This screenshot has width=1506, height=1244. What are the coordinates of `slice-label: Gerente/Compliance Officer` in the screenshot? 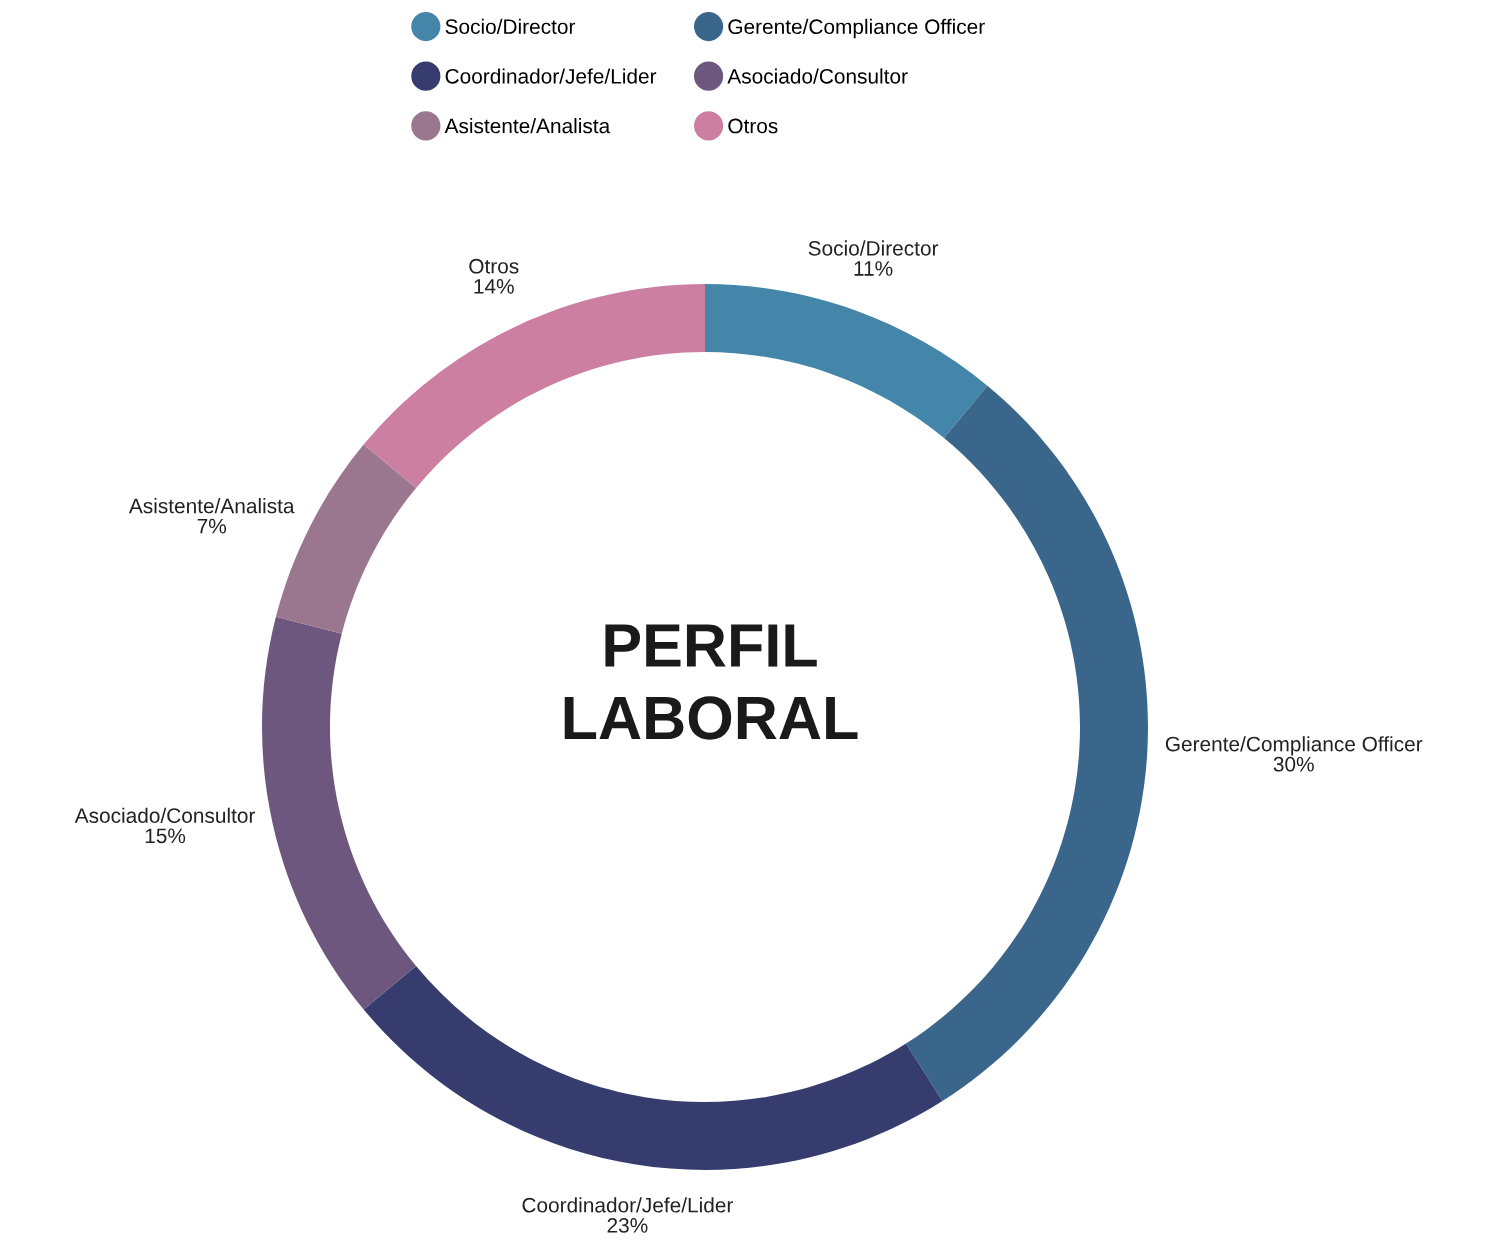 It's located at (1294, 746).